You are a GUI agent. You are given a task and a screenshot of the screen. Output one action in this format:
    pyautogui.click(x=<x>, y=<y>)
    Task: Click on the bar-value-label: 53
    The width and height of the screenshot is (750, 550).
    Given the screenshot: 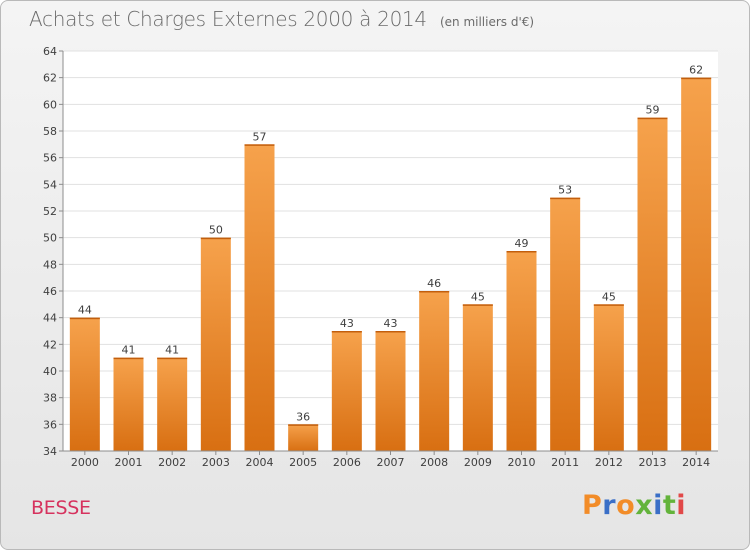 What is the action you would take?
    pyautogui.click(x=565, y=190)
    